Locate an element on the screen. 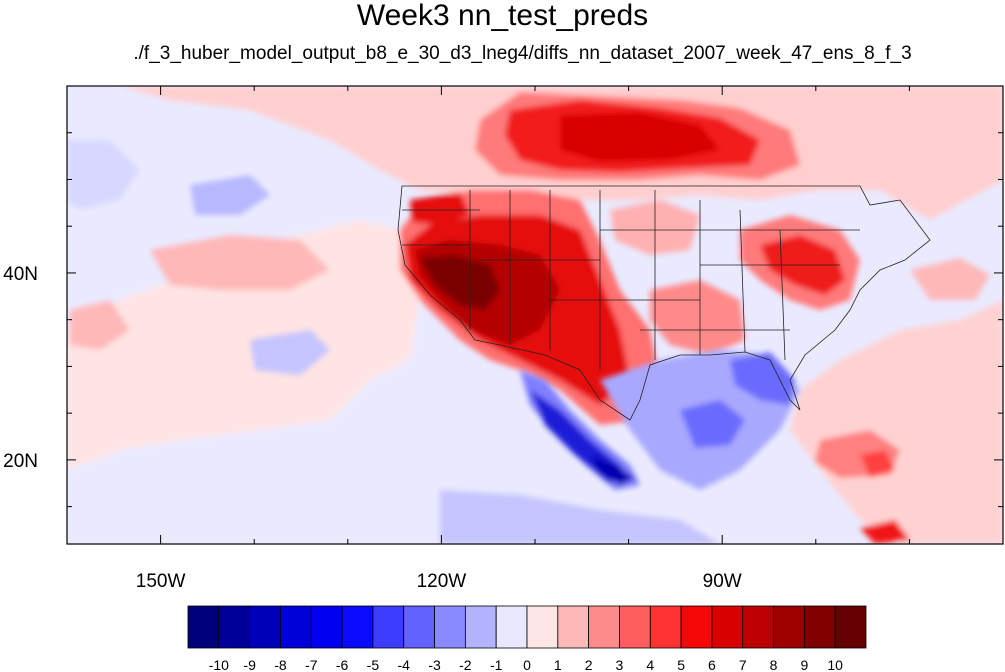 The height and width of the screenshot is (672, 1005). lat-tick-label: 40N is located at coordinates (20, 274).